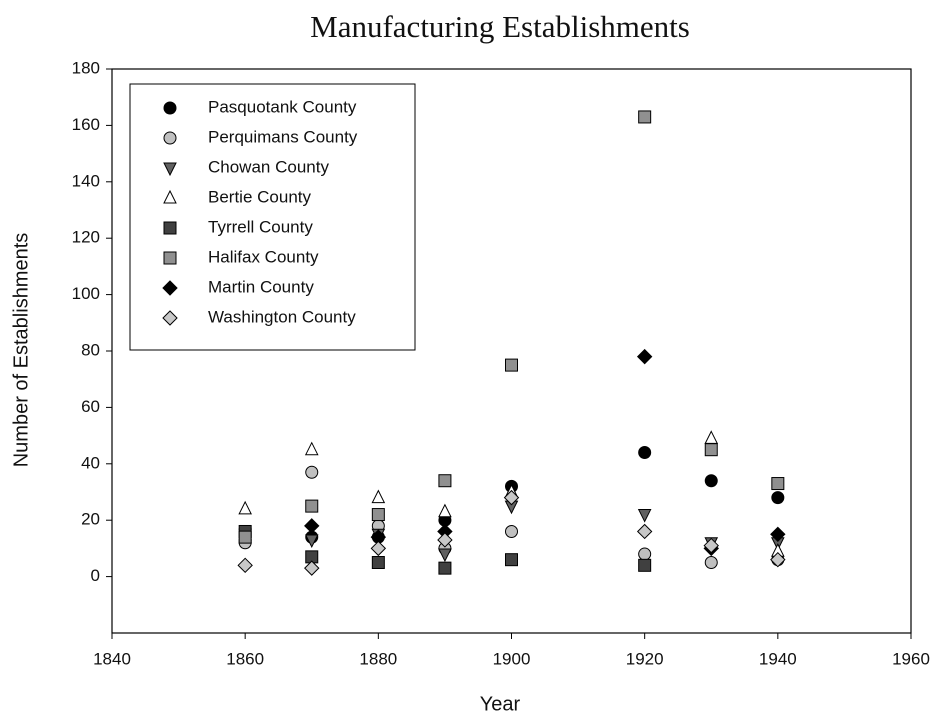 Image resolution: width=938 pixels, height=719 pixels. Describe the element at coordinates (263, 256) in the screenshot. I see `legend-label: Halifax County` at that location.